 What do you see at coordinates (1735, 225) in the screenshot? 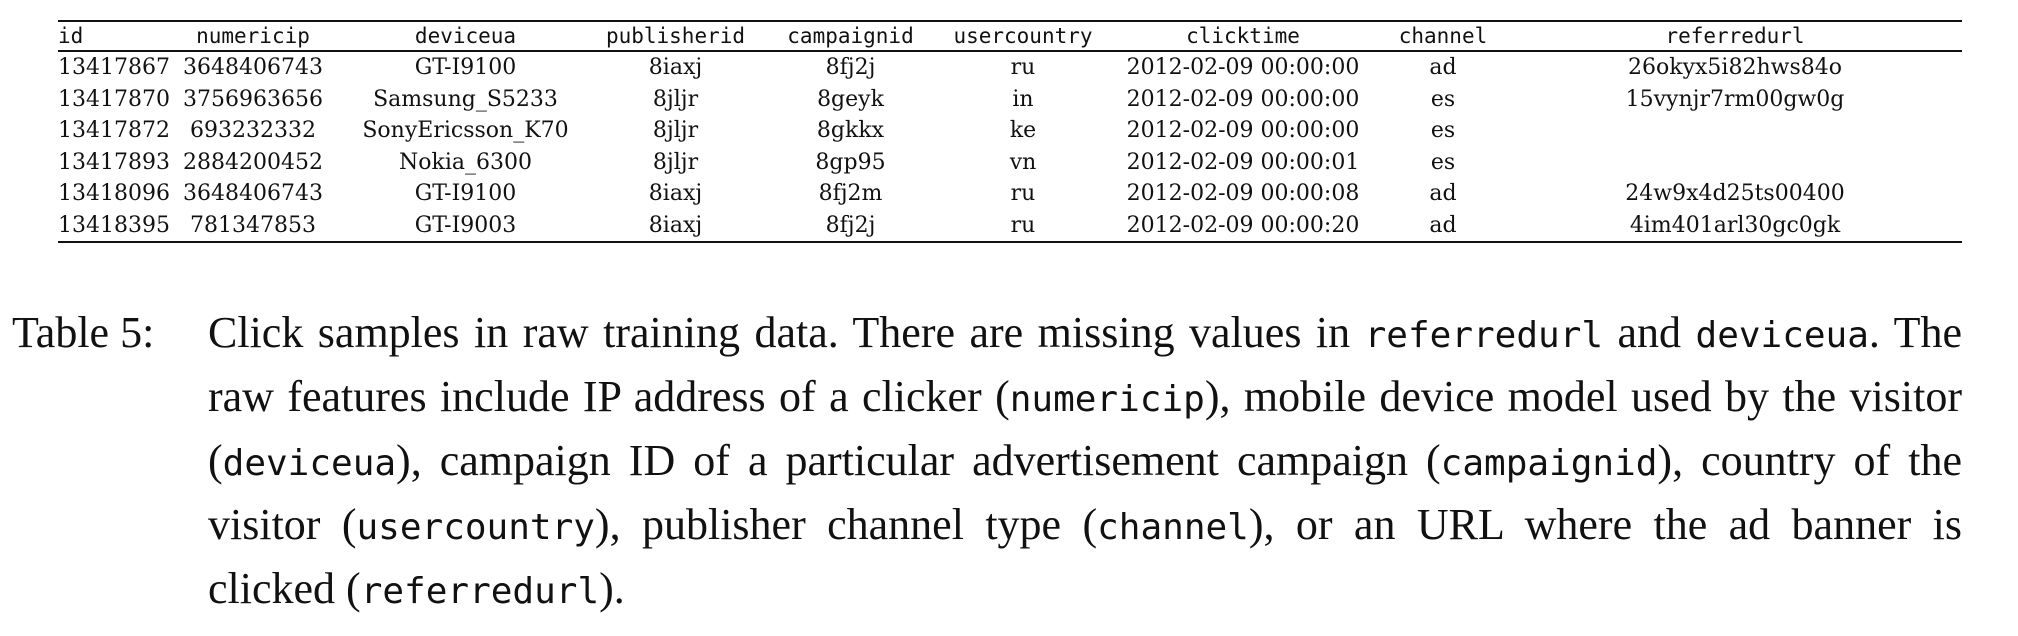
I see `table-cell: 4im401arl30gc0gk` at bounding box center [1735, 225].